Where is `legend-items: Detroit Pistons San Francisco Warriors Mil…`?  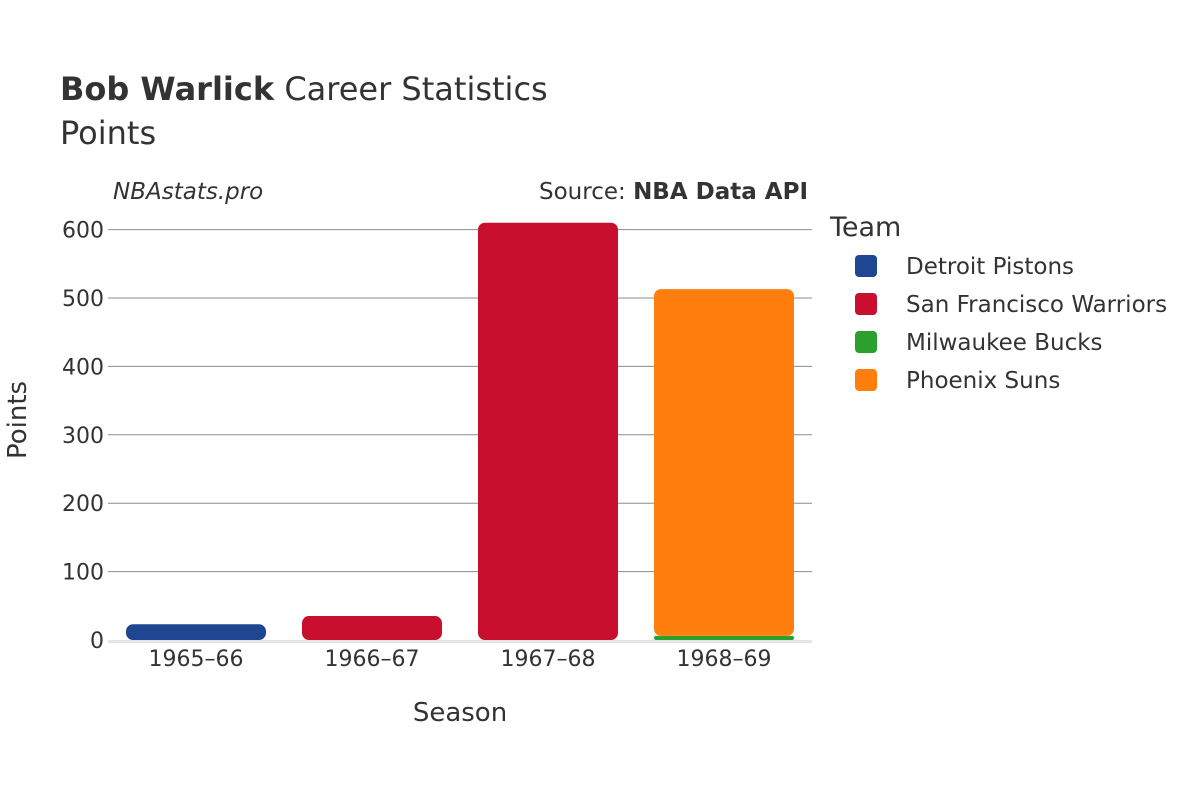
legend-items: Detroit Pistons San Francisco Warriors Mil… is located at coordinates (1011, 324).